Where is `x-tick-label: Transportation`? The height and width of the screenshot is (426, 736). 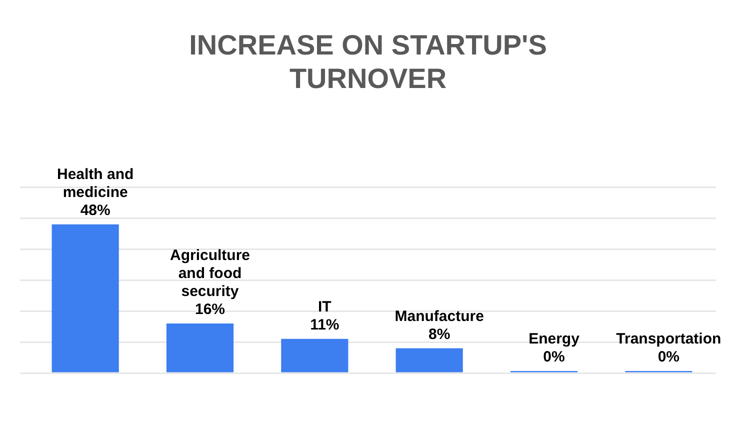 x-tick-label: Transportation is located at coordinates (669, 339).